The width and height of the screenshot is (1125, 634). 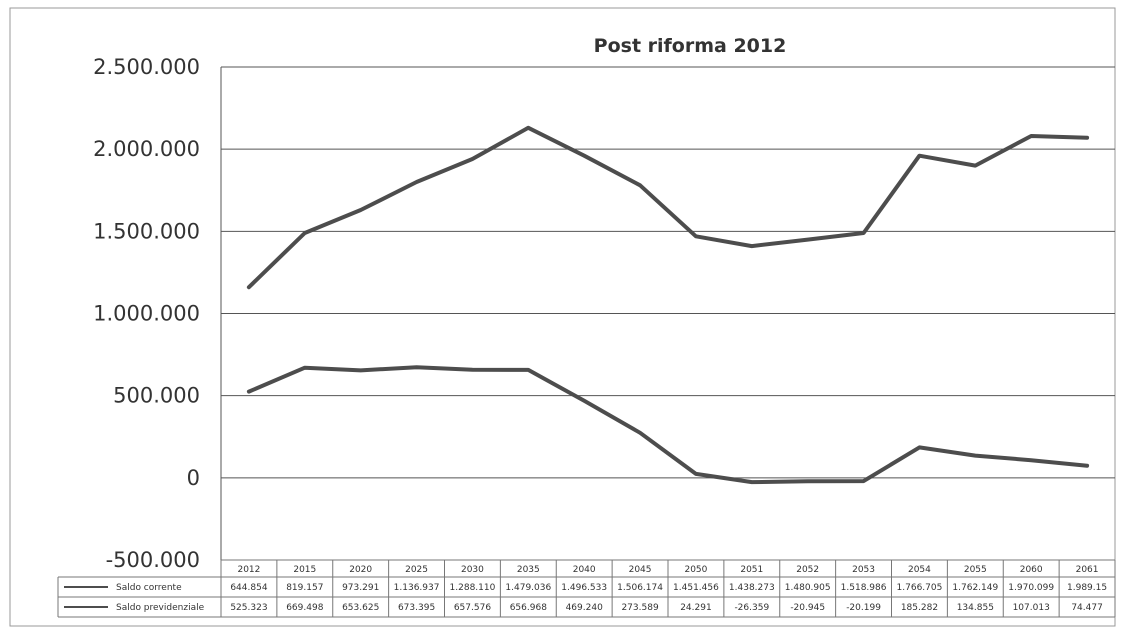 What do you see at coordinates (690, 46) in the screenshot?
I see `chart-title: Post riforma 2012` at bounding box center [690, 46].